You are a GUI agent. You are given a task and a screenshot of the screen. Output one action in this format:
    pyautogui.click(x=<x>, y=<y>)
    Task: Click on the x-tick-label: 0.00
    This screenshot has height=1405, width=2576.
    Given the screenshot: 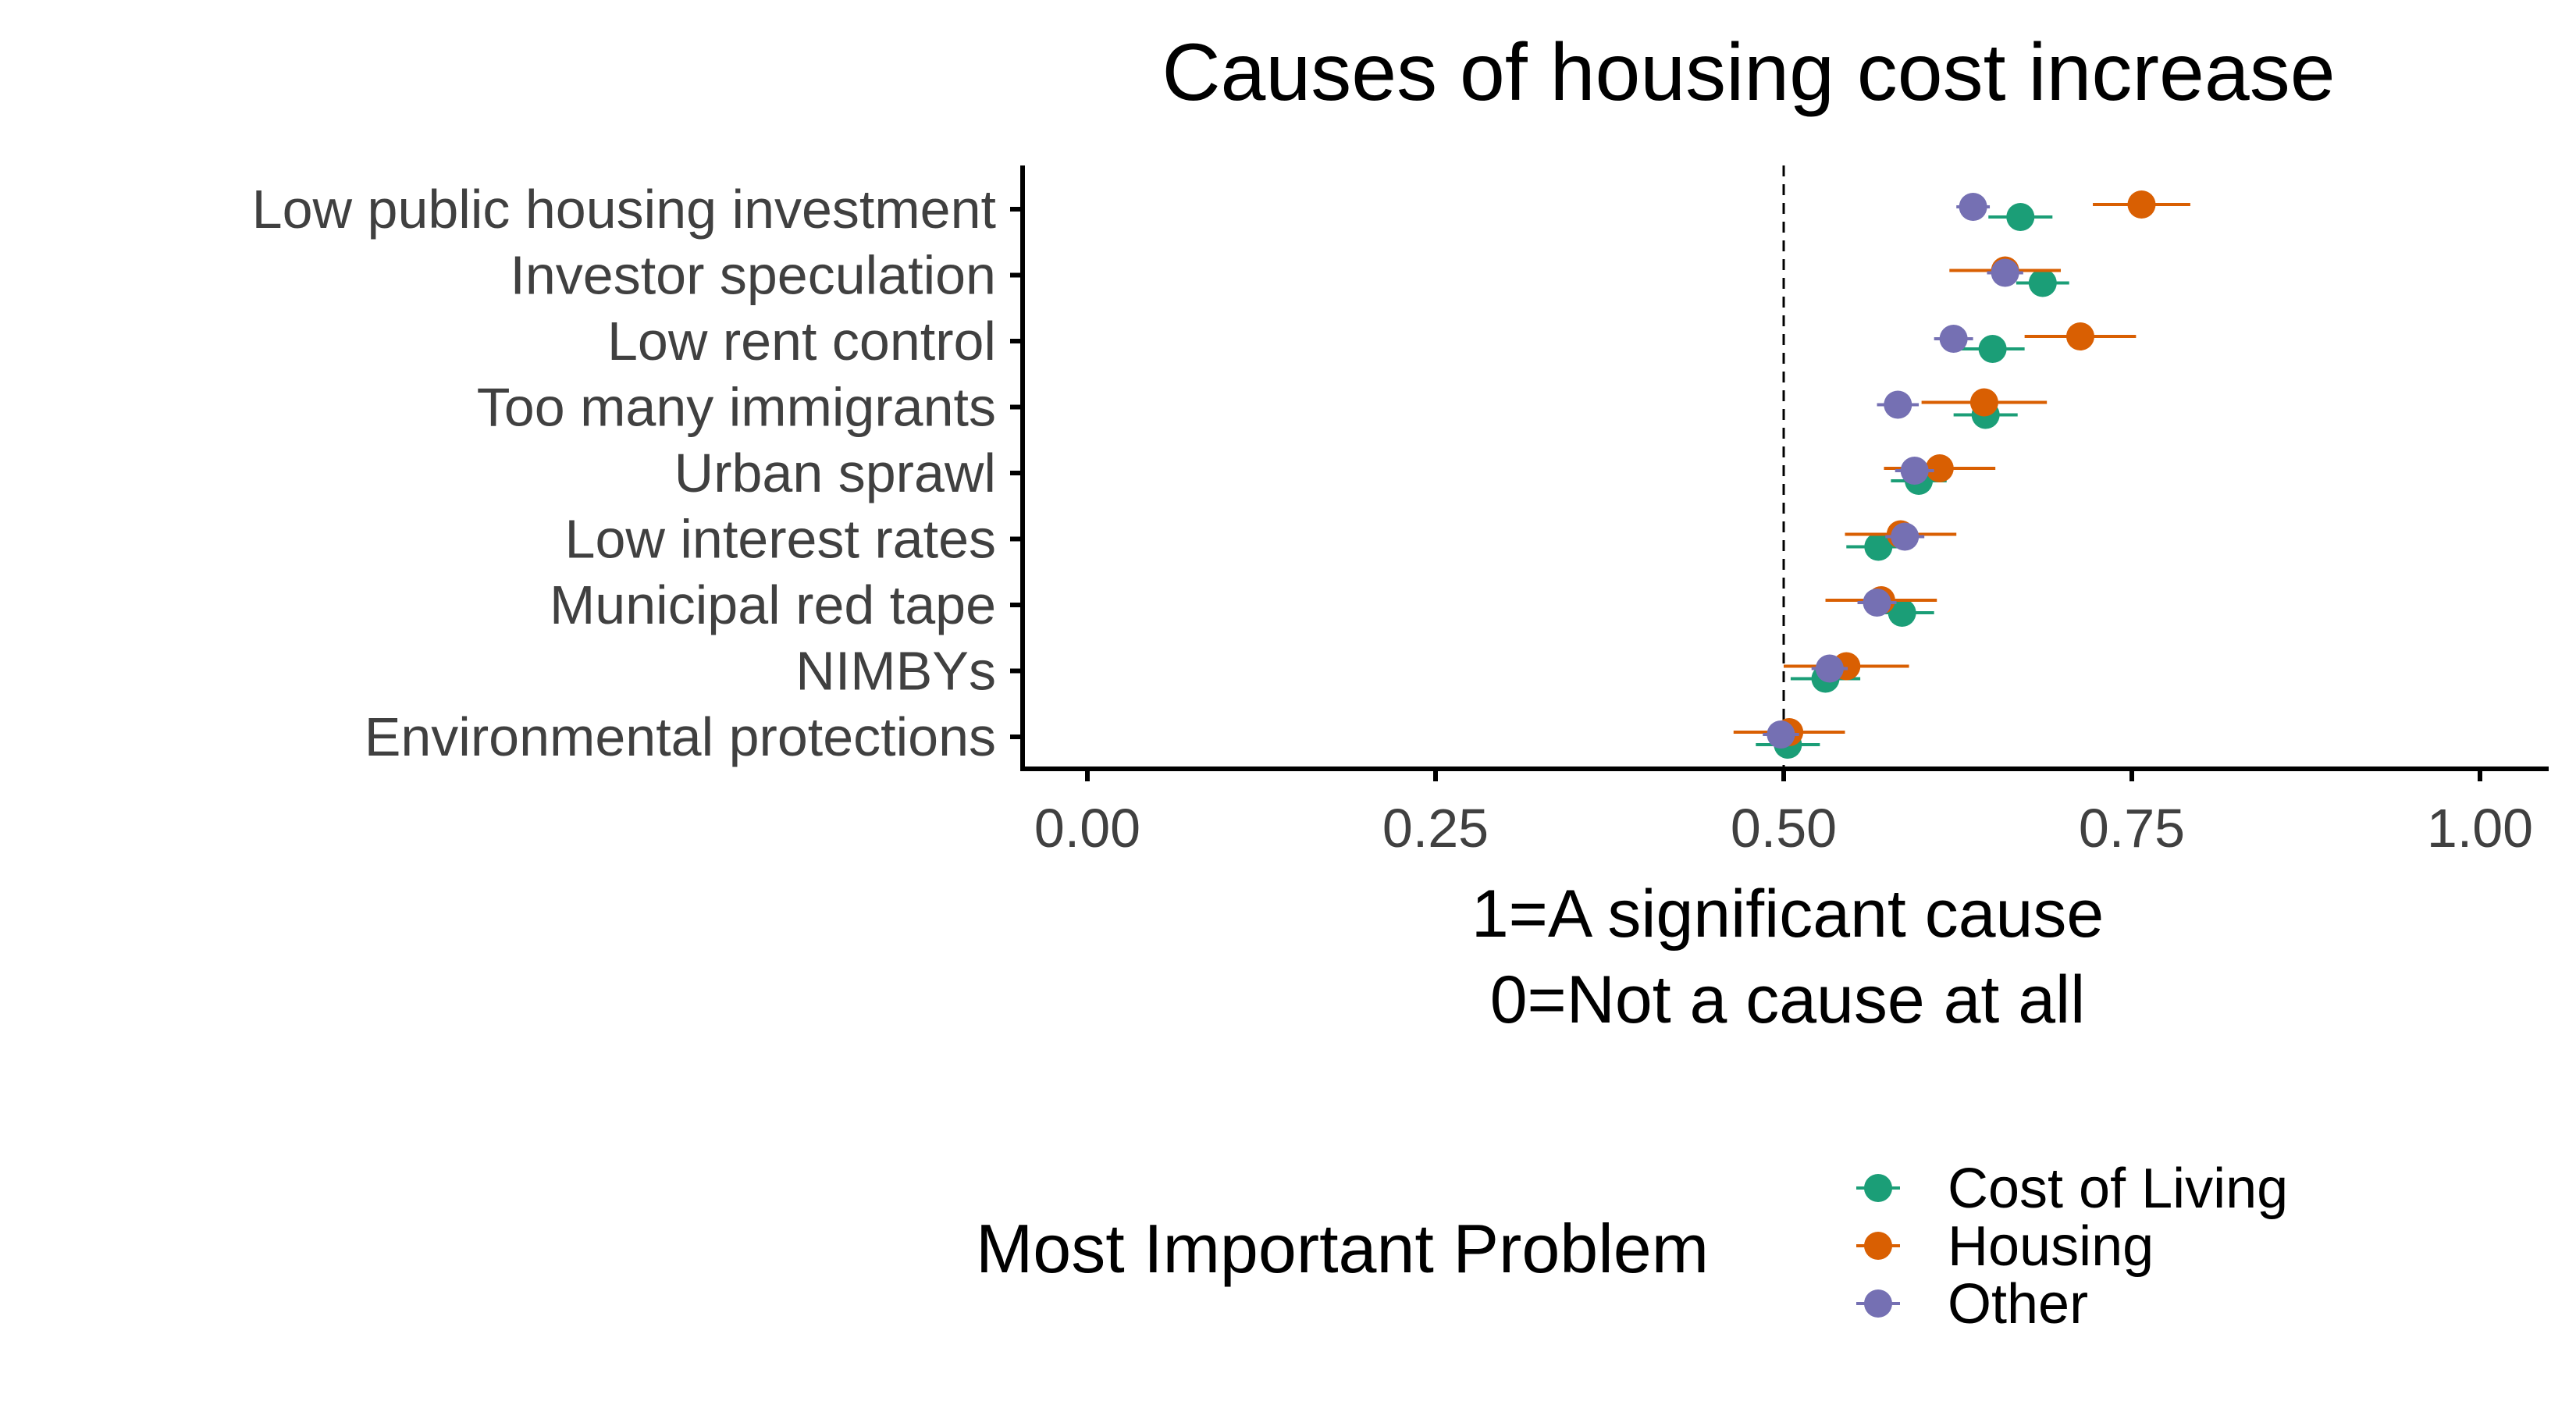 What is the action you would take?
    pyautogui.click(x=1087, y=828)
    